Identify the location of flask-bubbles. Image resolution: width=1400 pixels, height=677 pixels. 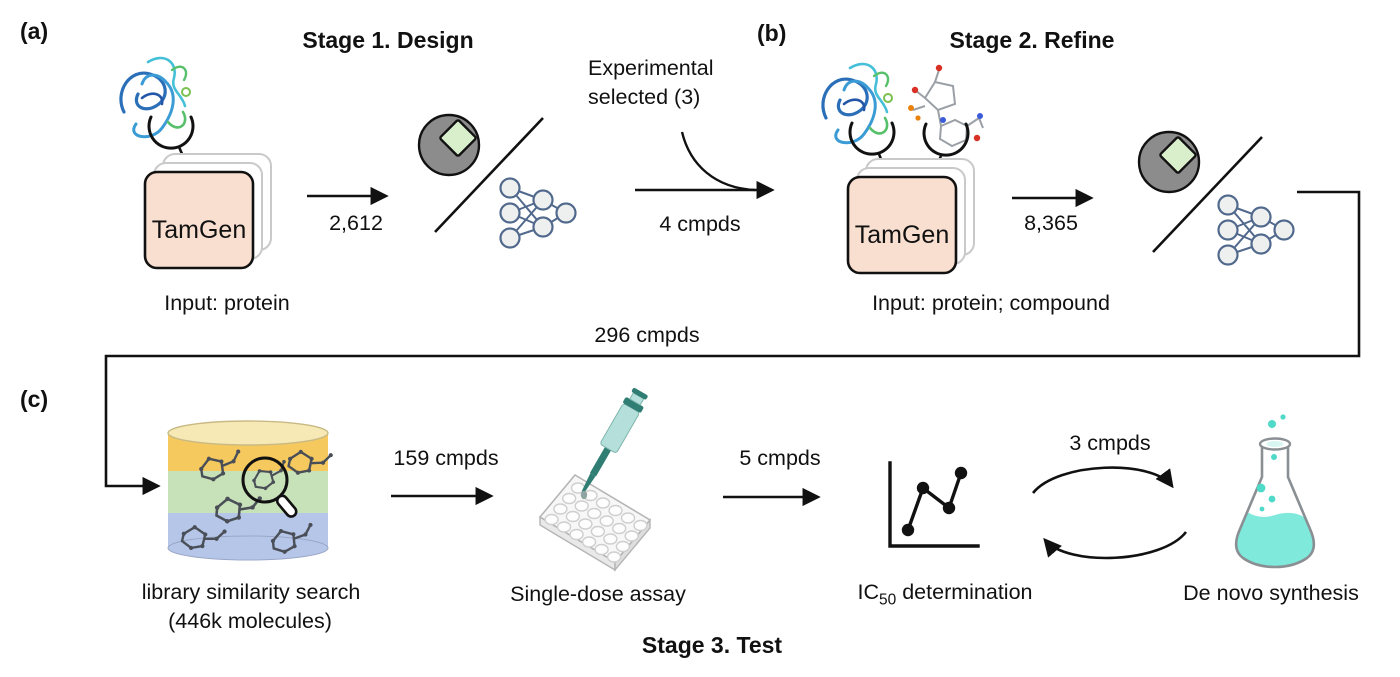
(1271, 463).